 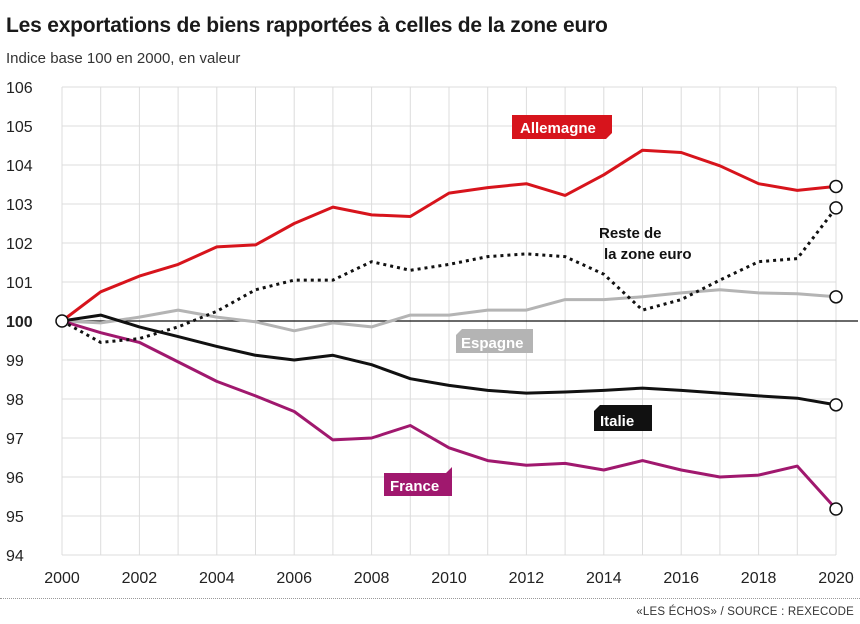 What do you see at coordinates (19, 205) in the screenshot?
I see `y-tick-label: 103` at bounding box center [19, 205].